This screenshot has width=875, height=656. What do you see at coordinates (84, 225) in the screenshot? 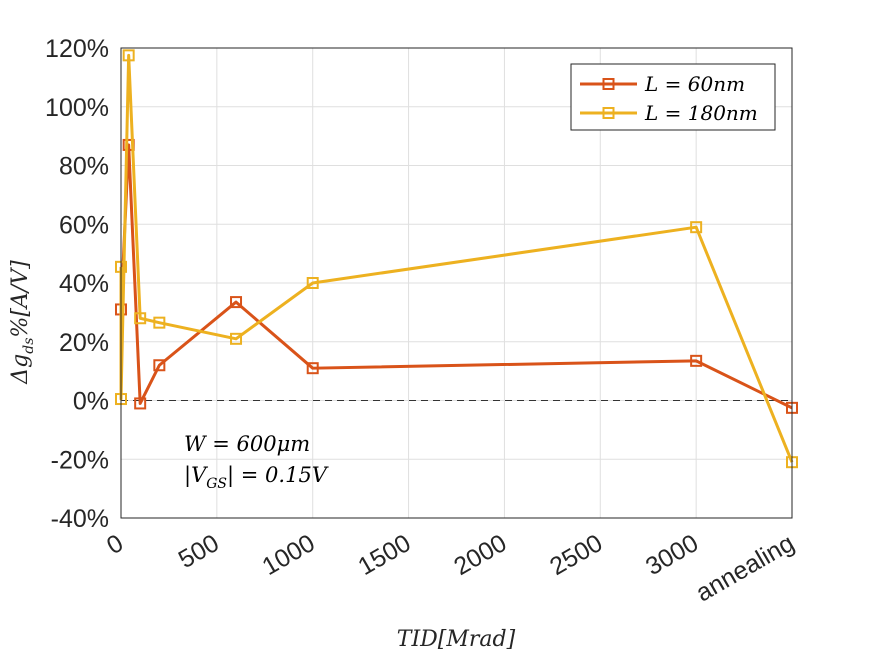
I see `y-tick-label: 60%` at bounding box center [84, 225].